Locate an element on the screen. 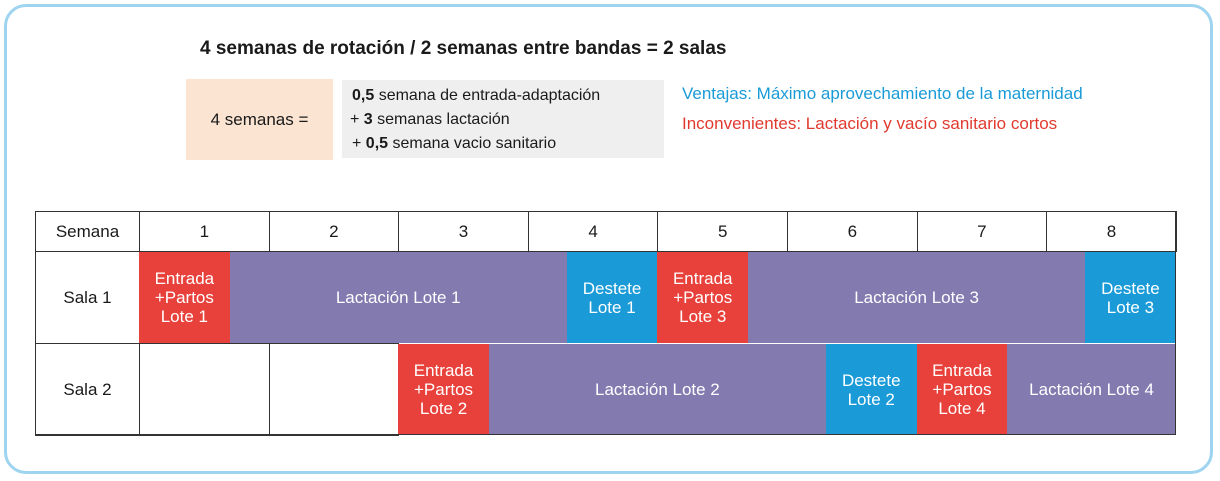  block-label-line: Lactación Lote 1 is located at coordinates (398, 297).